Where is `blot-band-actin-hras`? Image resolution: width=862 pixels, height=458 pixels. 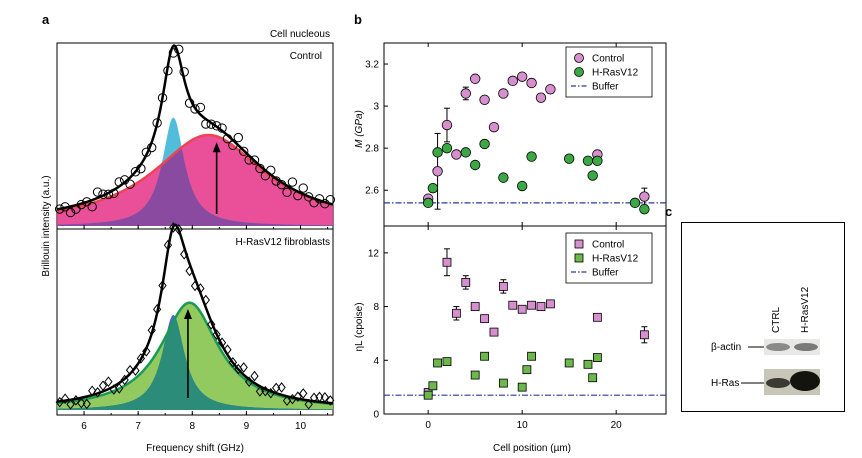 blot-band-actin-hras is located at coordinates (806, 347).